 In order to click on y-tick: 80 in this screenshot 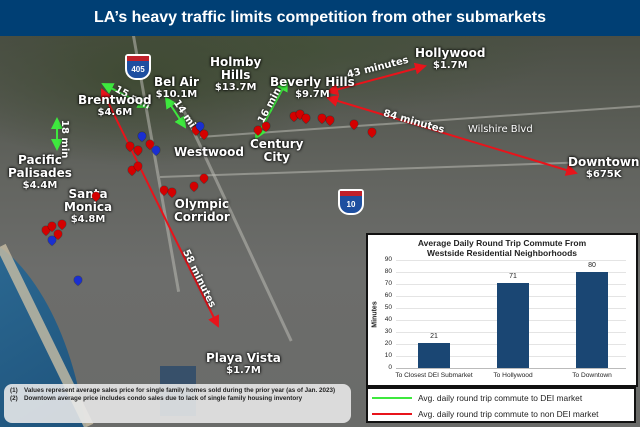, I will do `click(388, 271)`.